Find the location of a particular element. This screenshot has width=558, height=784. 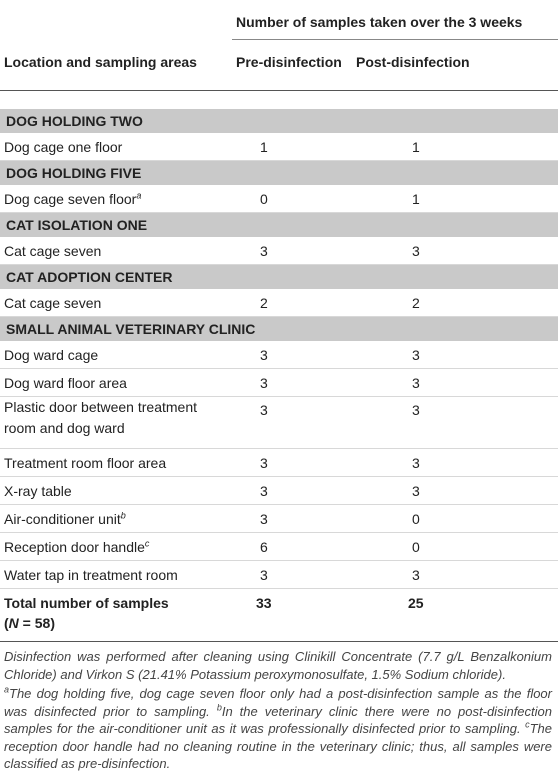

row-location-cell: Dog cage seven floora is located at coordinates (116, 199).